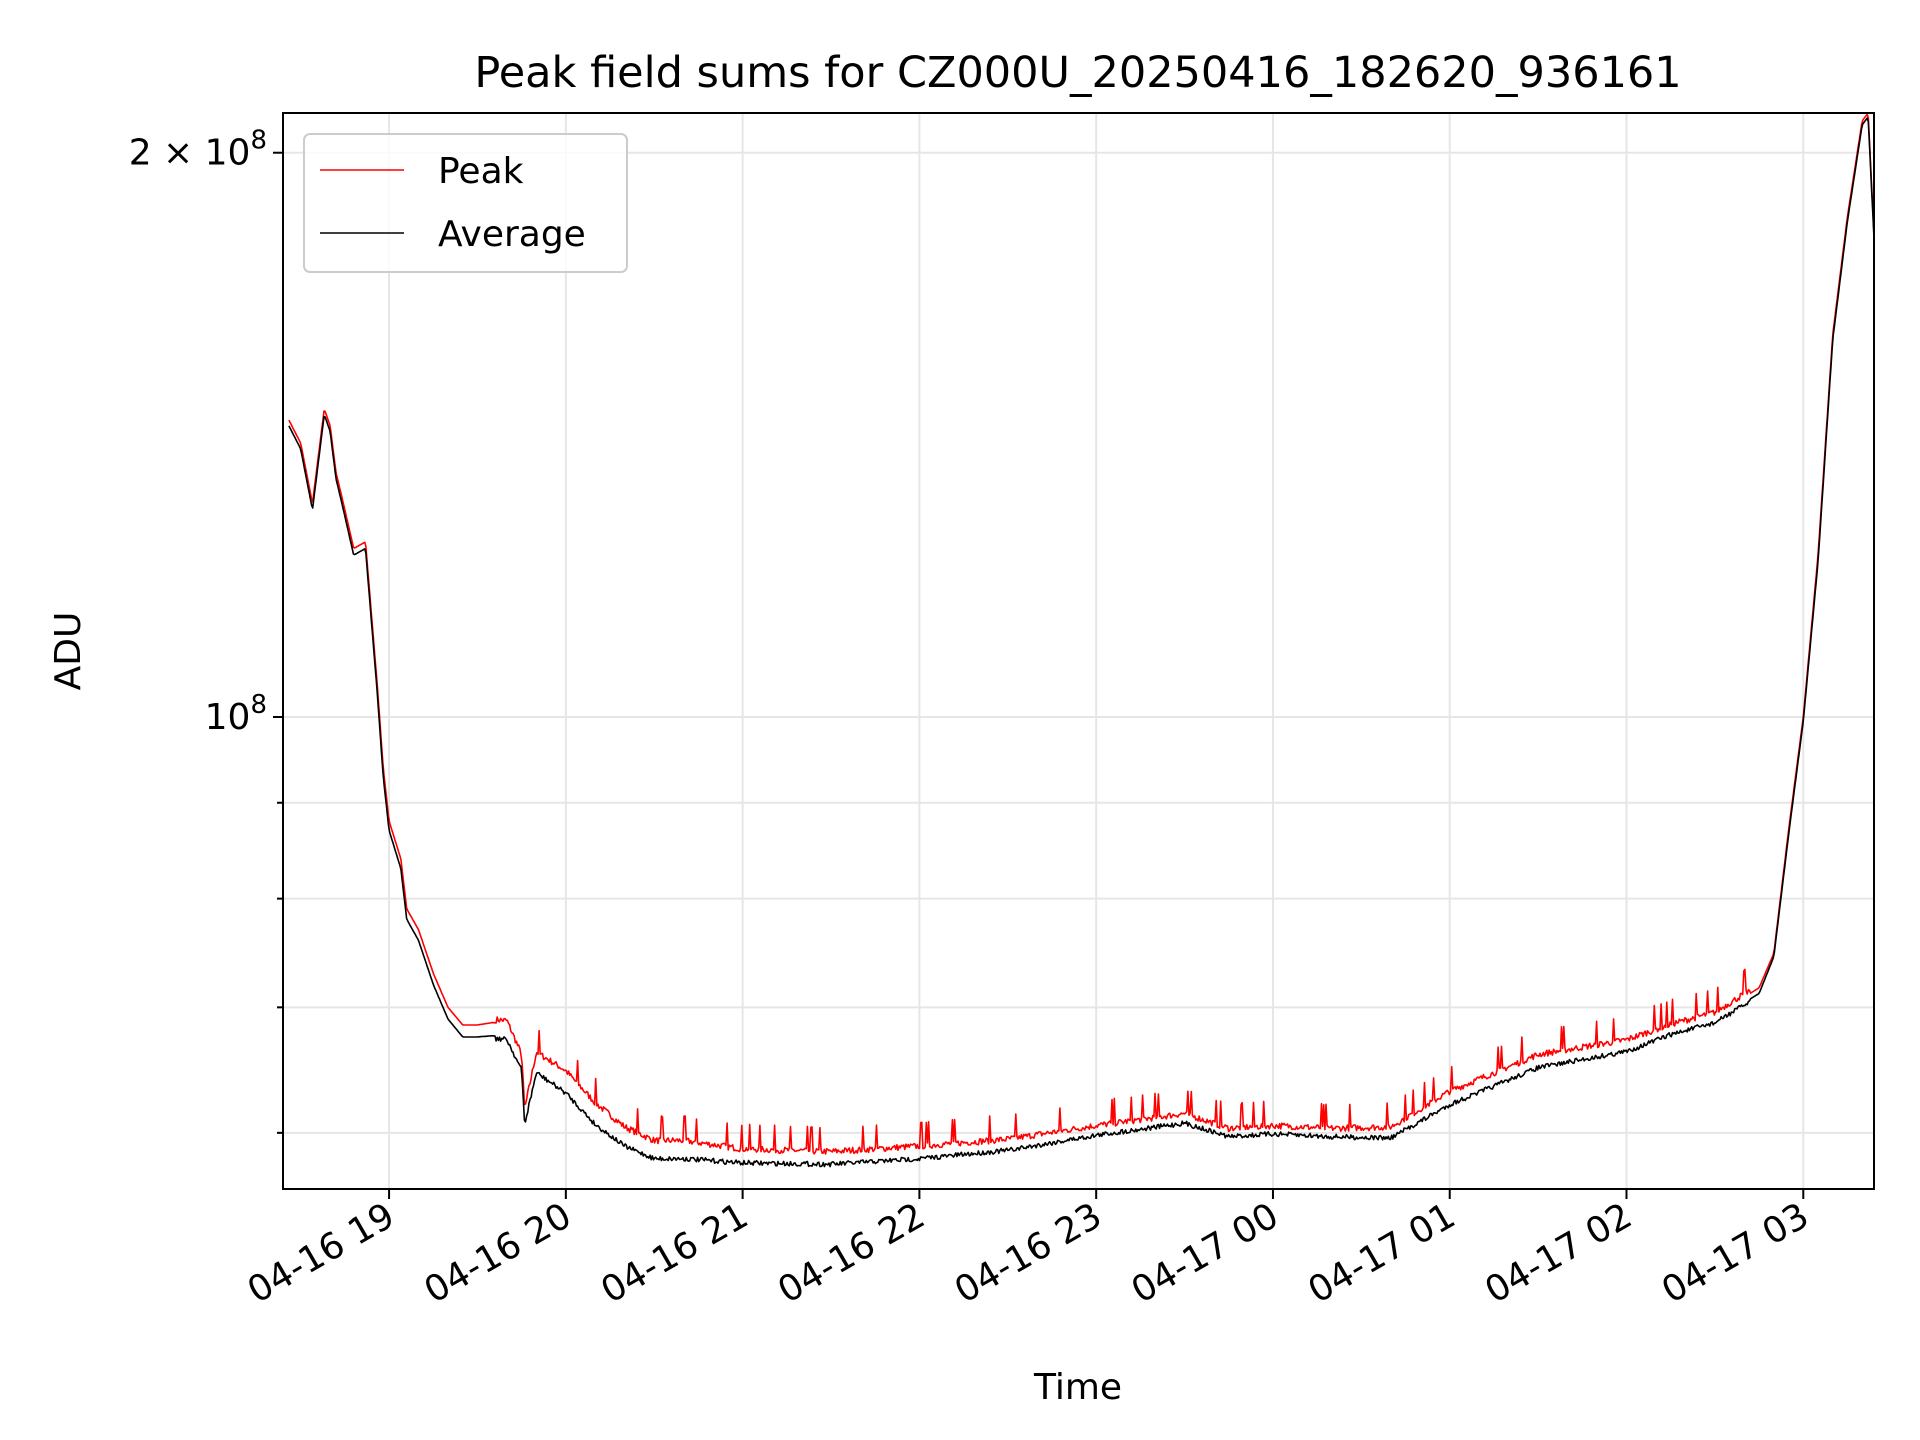 Image resolution: width=1920 pixels, height=1440 pixels. I want to click on x-axis-label: Time, so click(1077, 1387).